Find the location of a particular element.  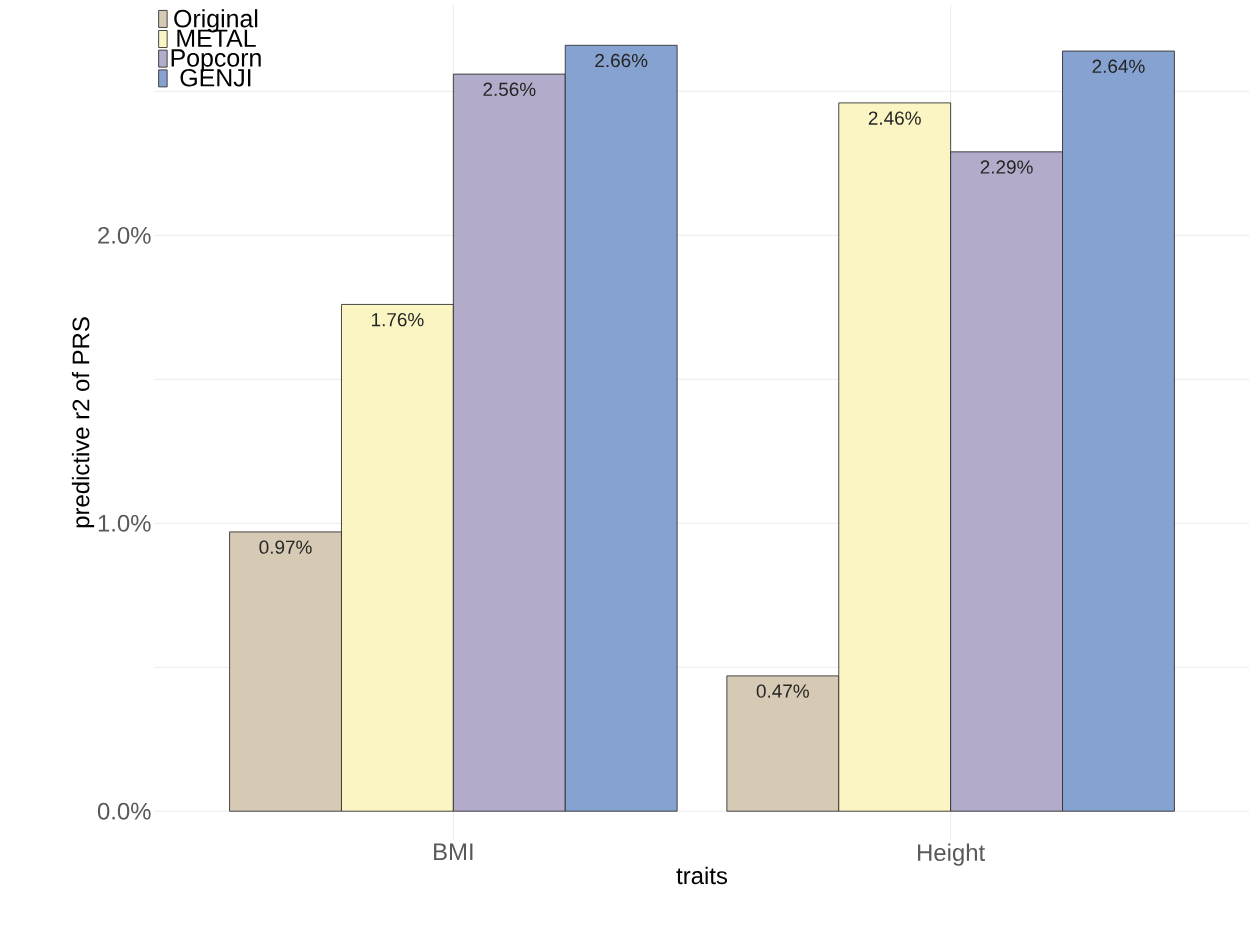

data-label: 2.29% is located at coordinates (1006, 167).